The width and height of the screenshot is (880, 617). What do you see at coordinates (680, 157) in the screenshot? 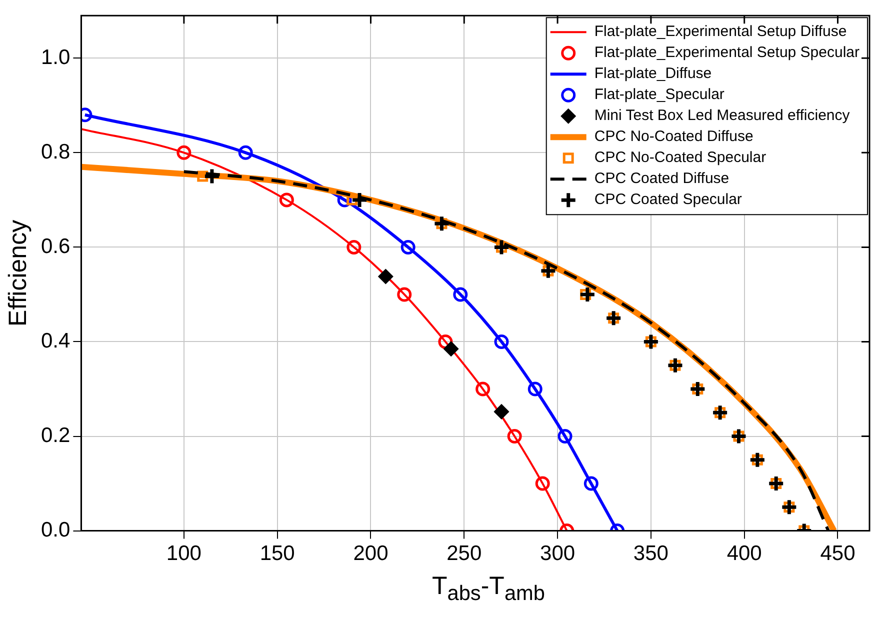
I see `legend-label: CPC No-Coated Specular` at bounding box center [680, 157].